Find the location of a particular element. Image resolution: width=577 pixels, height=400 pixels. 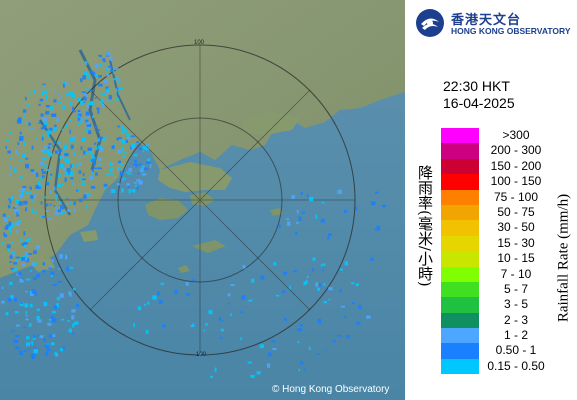

legend-label: 15 - 30 is located at coordinates (516, 242).